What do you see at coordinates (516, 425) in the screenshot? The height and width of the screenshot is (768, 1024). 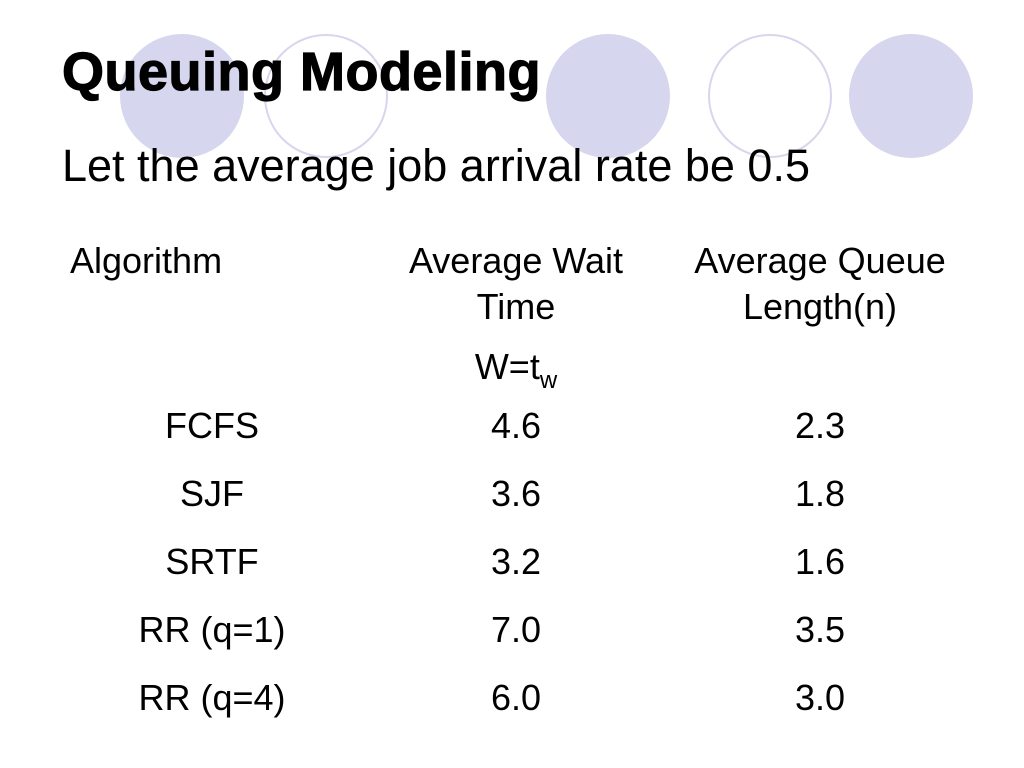 I see `row-1-wait: 4.6` at bounding box center [516, 425].